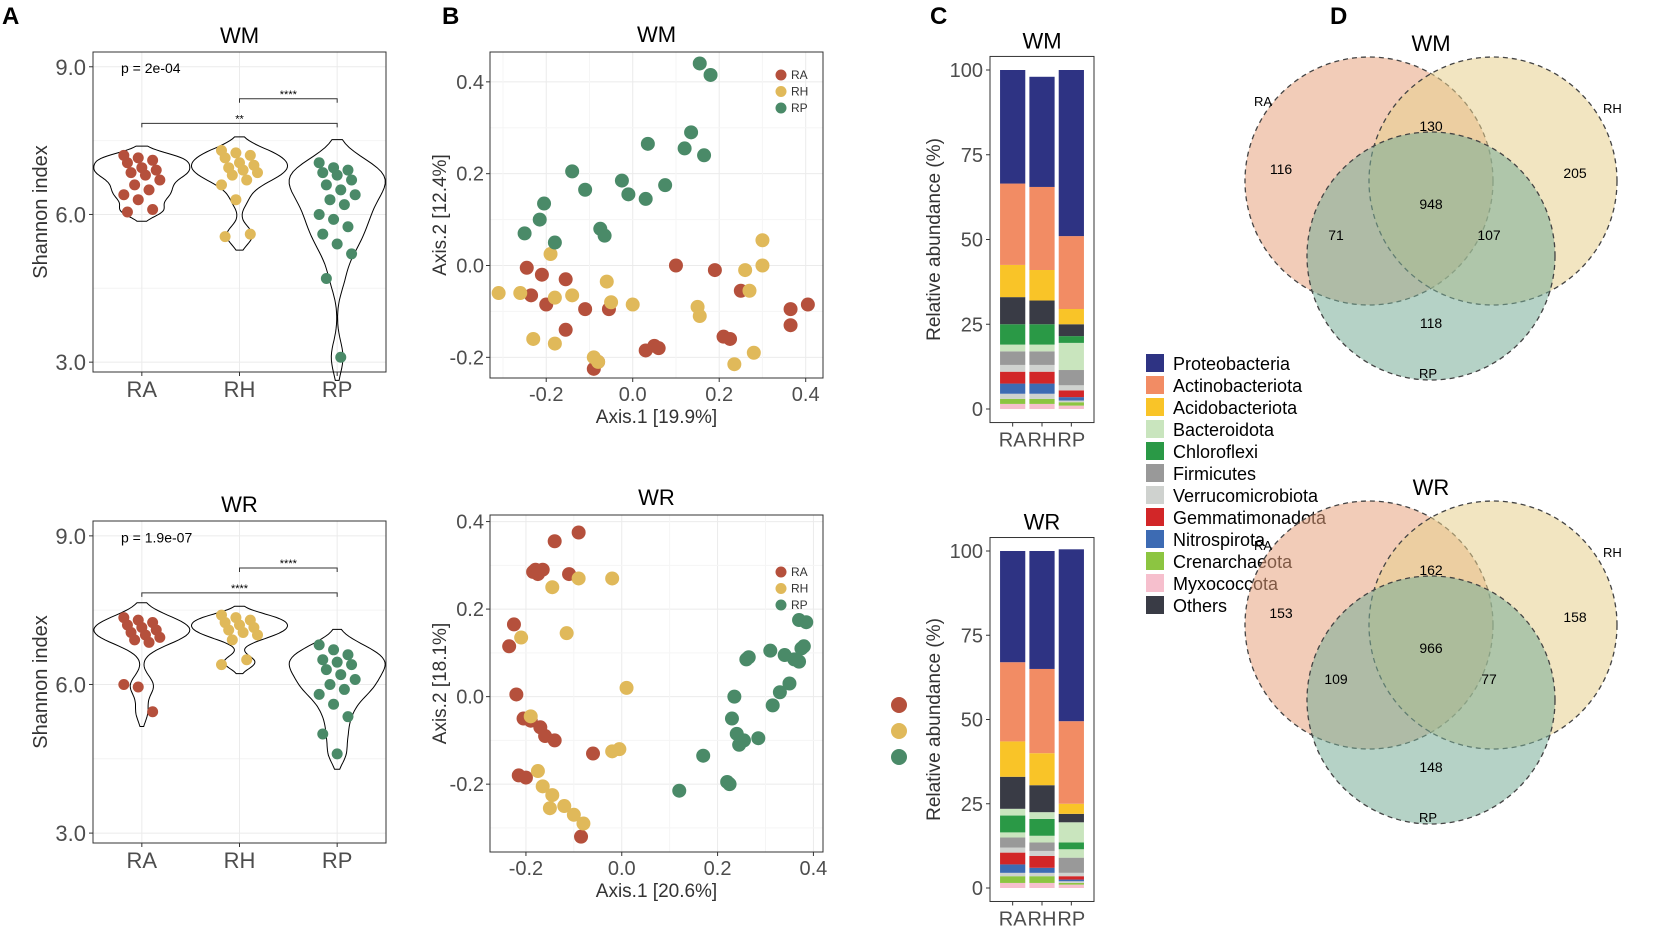  I want to click on bar-segment-crenarchaeota, so click(1071, 404).